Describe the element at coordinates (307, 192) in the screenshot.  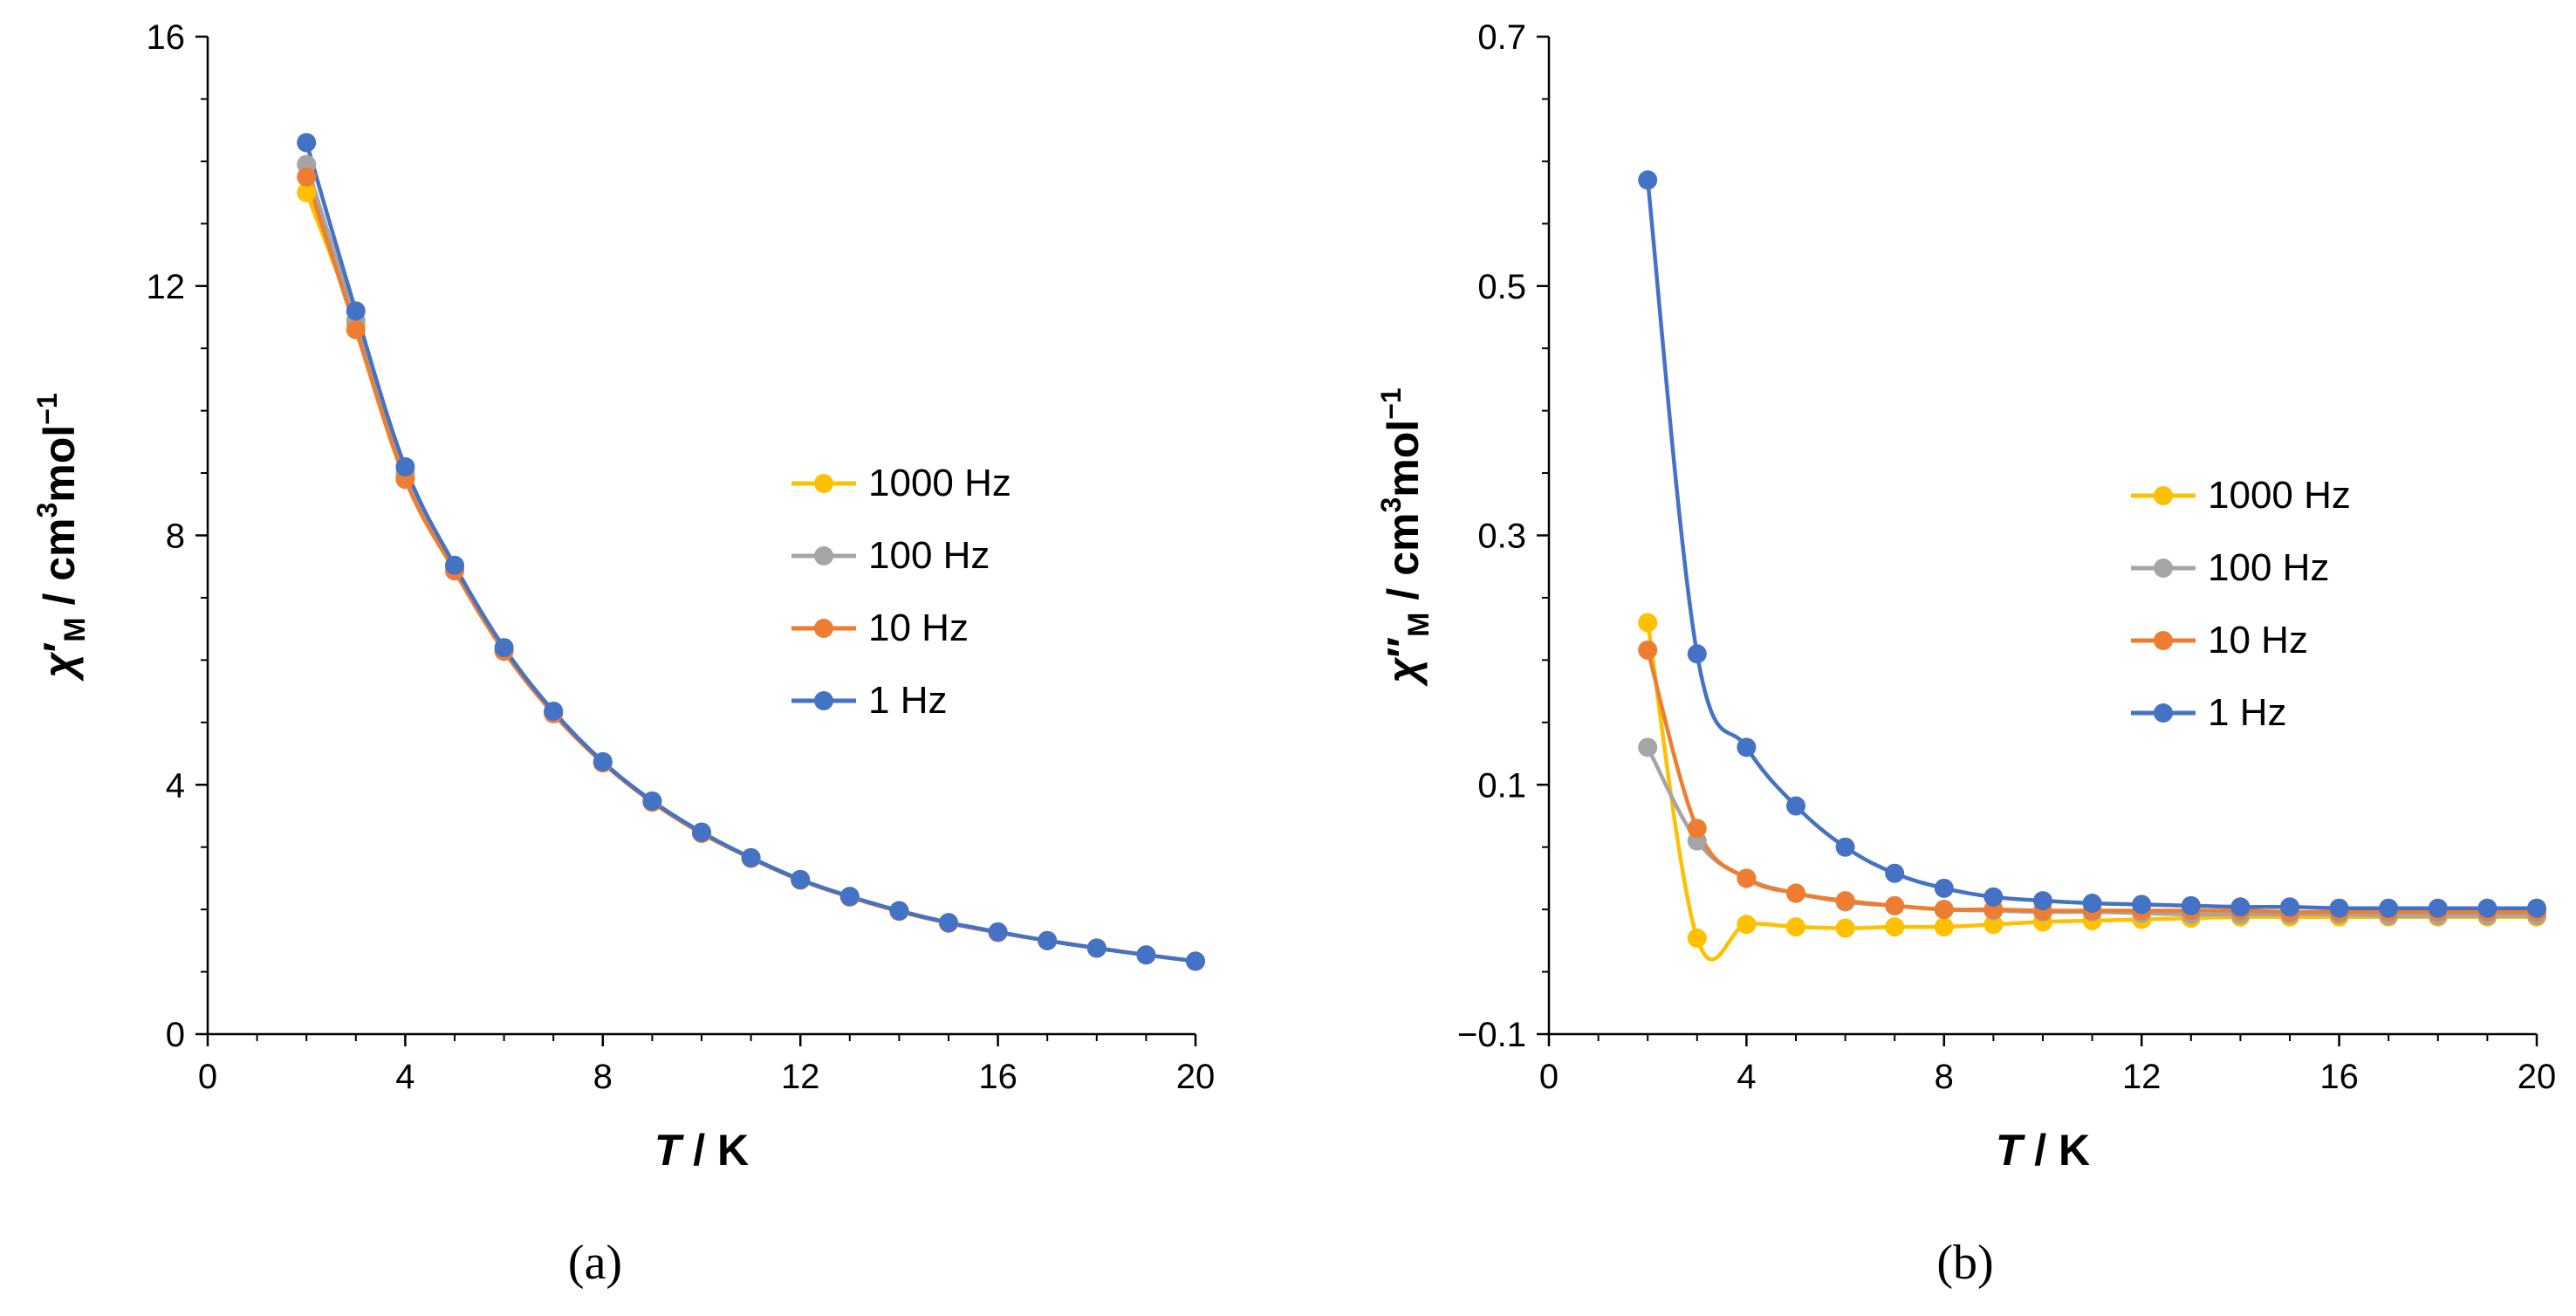
I see `data-point-1000hz-a` at that location.